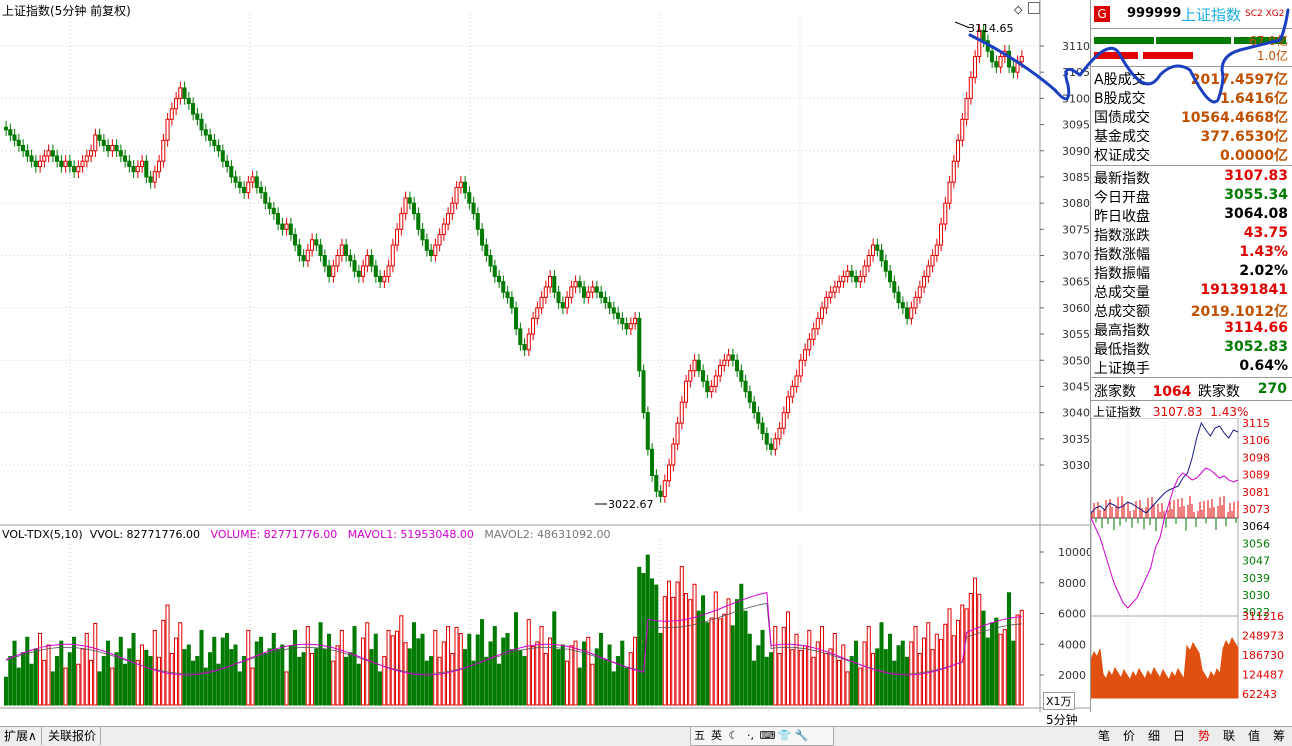 The width and height of the screenshot is (1292, 746). Describe the element at coordinates (1203, 736) in the screenshot. I see `right-tab: 势` at that location.